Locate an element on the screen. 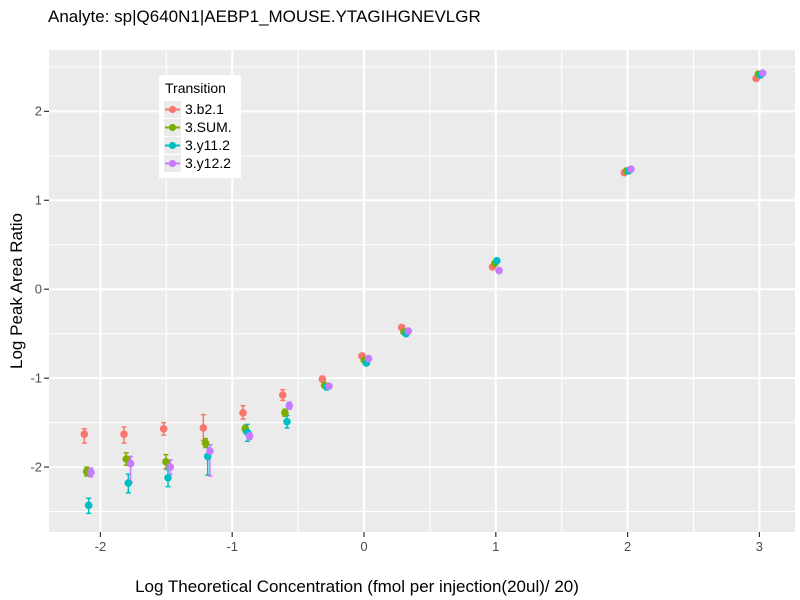 Image resolution: width=800 pixels, height=600 pixels. legend-item-label: 3.y11.2 is located at coordinates (207, 145).